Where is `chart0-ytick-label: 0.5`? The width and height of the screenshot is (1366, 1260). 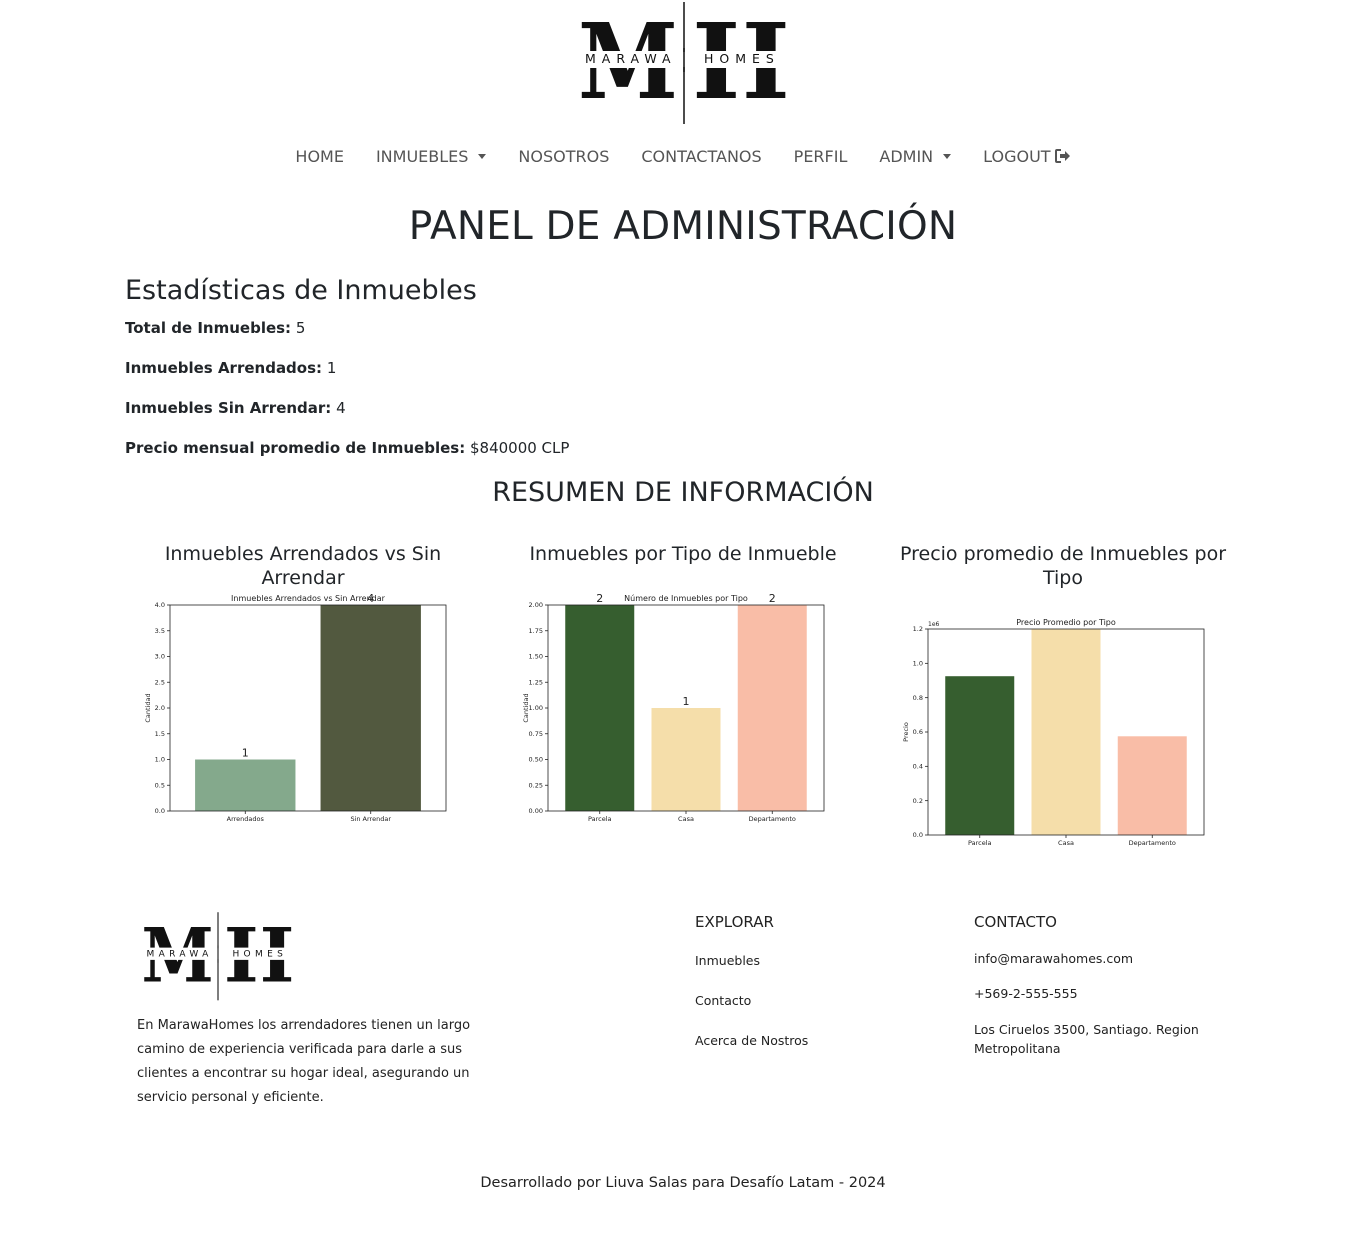
chart0-ytick-label: 0.5 is located at coordinates (160, 785).